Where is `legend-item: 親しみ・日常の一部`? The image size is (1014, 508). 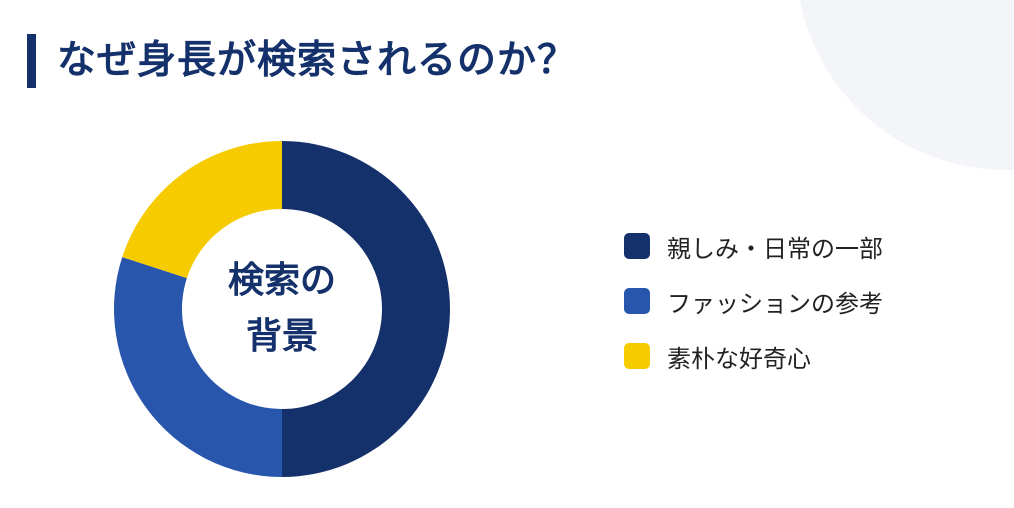
legend-item: 親しみ・日常の一部 is located at coordinates (753, 246).